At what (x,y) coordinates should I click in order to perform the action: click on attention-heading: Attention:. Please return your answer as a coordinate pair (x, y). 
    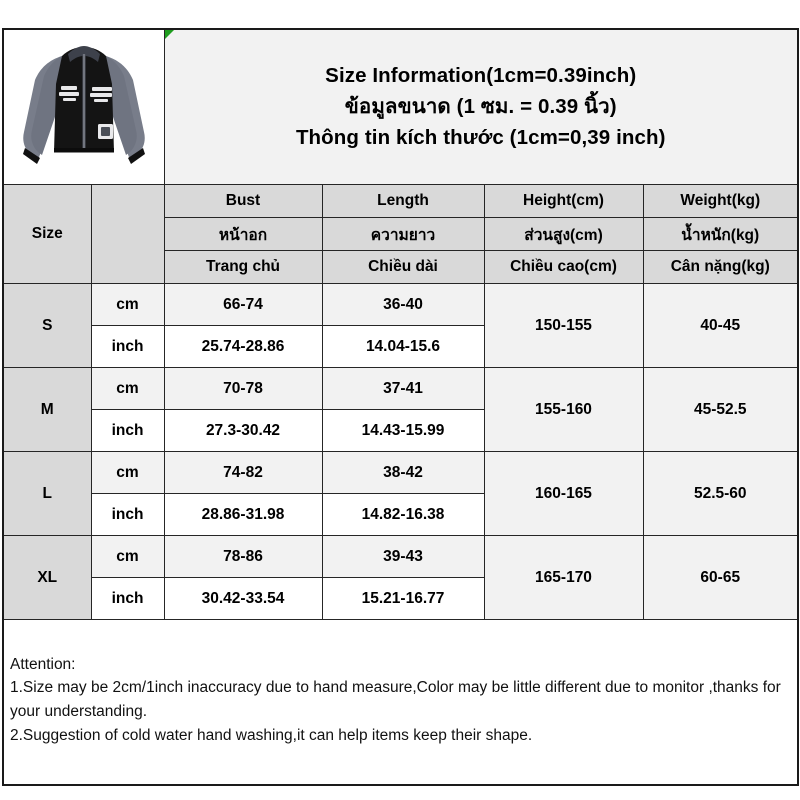
    Looking at the image, I should click on (43, 664).